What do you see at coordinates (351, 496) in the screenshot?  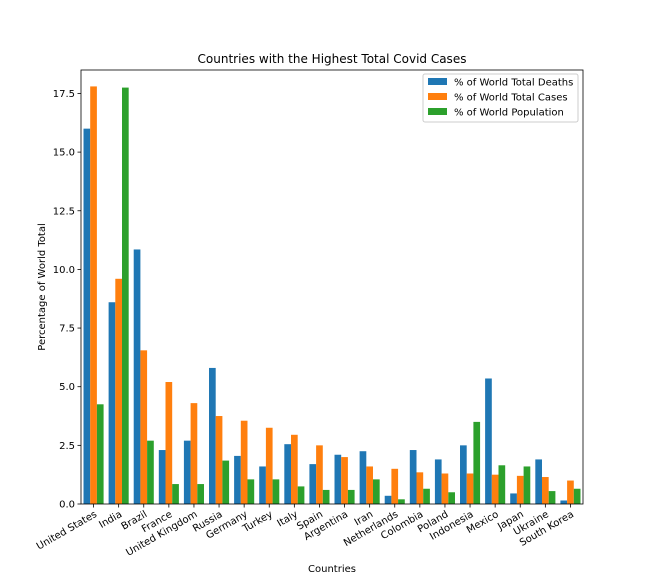 I see `bar-3-argentina` at bounding box center [351, 496].